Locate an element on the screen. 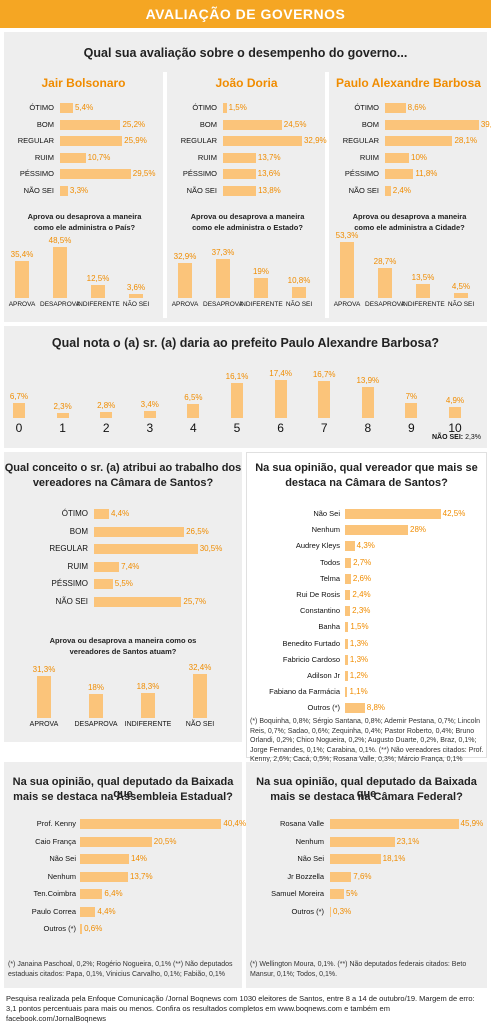 The image size is (491, 1024). separator is located at coordinates (327, 195).